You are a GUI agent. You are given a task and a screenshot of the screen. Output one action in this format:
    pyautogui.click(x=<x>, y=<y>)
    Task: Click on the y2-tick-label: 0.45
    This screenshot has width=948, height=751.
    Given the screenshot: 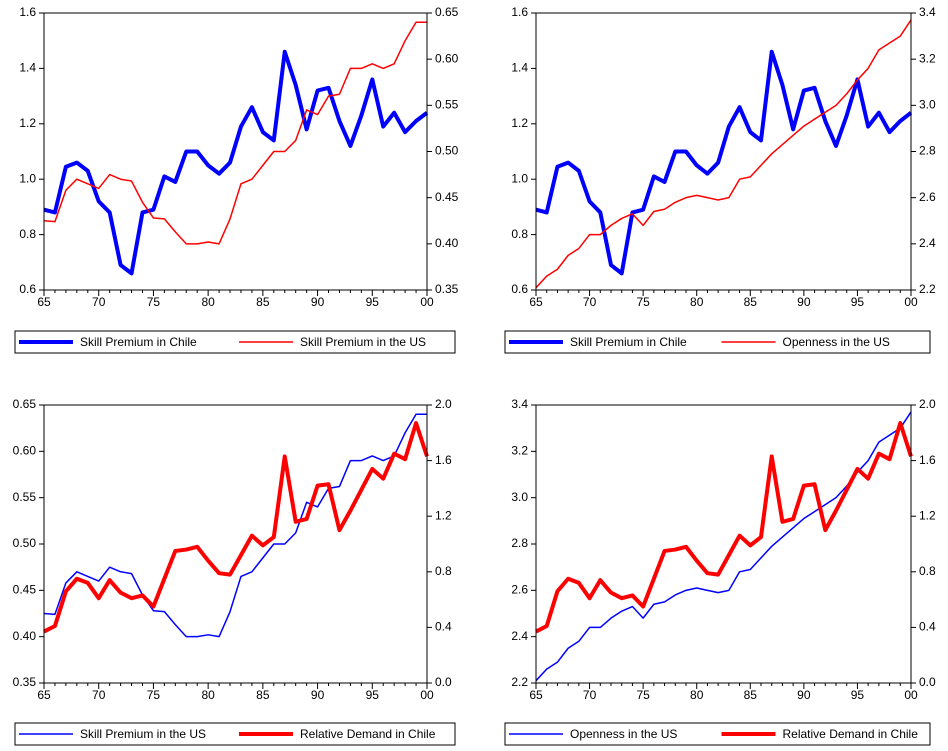 What is the action you would take?
    pyautogui.click(x=447, y=197)
    